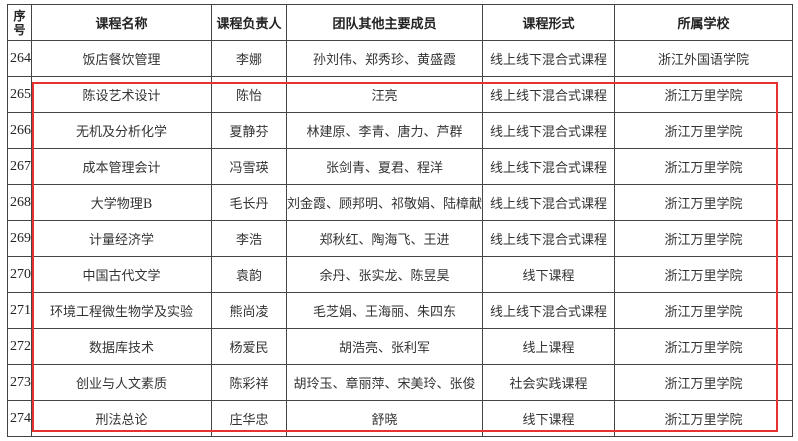 This screenshot has height=441, width=798. I want to click on cell-members: 张剑青、夏君、程洋, so click(384, 166).